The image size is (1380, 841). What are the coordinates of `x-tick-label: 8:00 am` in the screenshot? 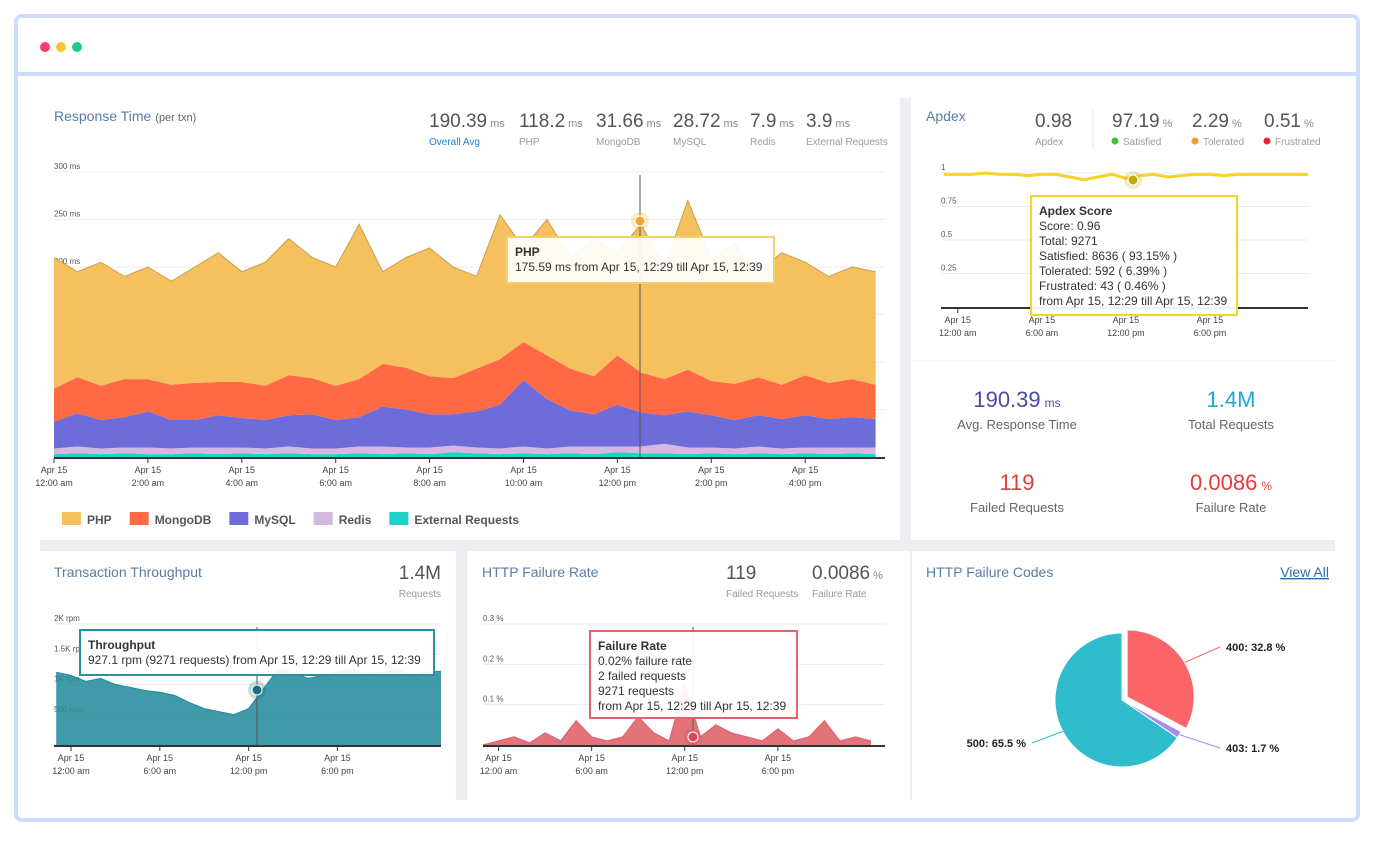 It's located at (429, 483).